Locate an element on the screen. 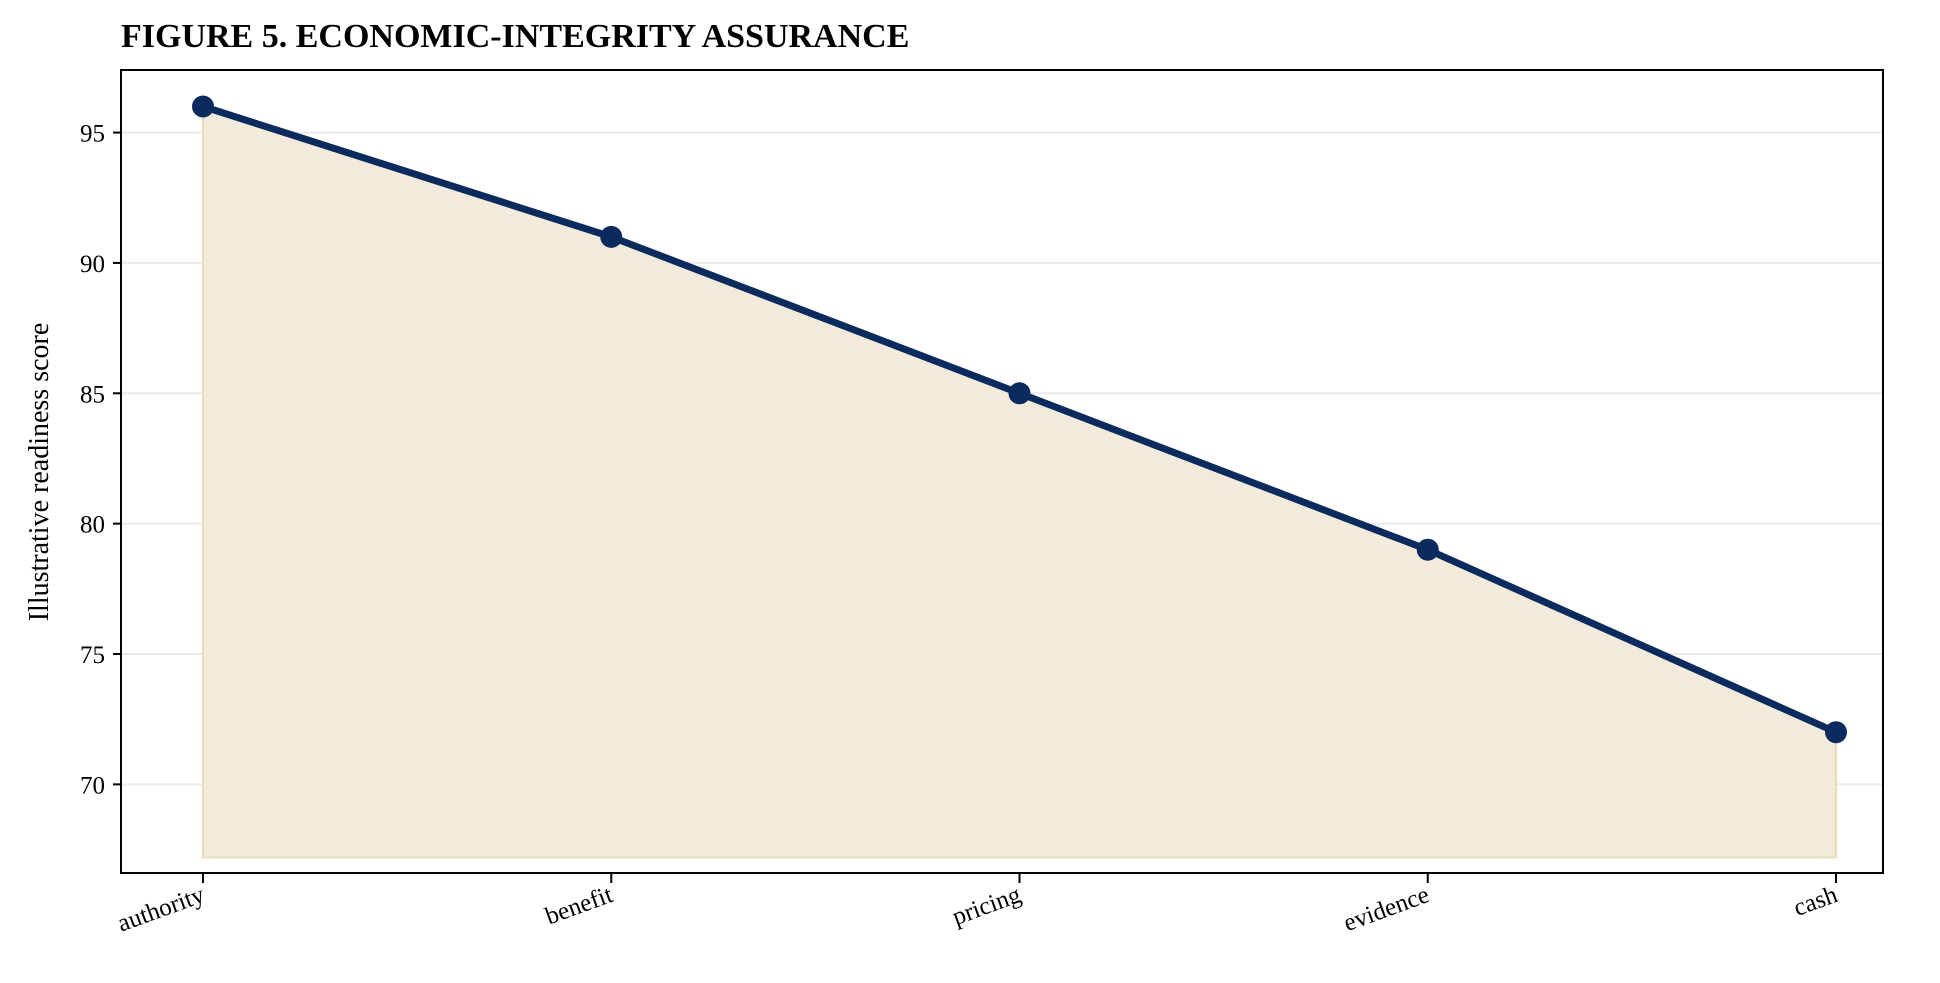 The height and width of the screenshot is (983, 1940). x-axis-ticks: authority benefit pricing evidence cash is located at coordinates (978, 905).